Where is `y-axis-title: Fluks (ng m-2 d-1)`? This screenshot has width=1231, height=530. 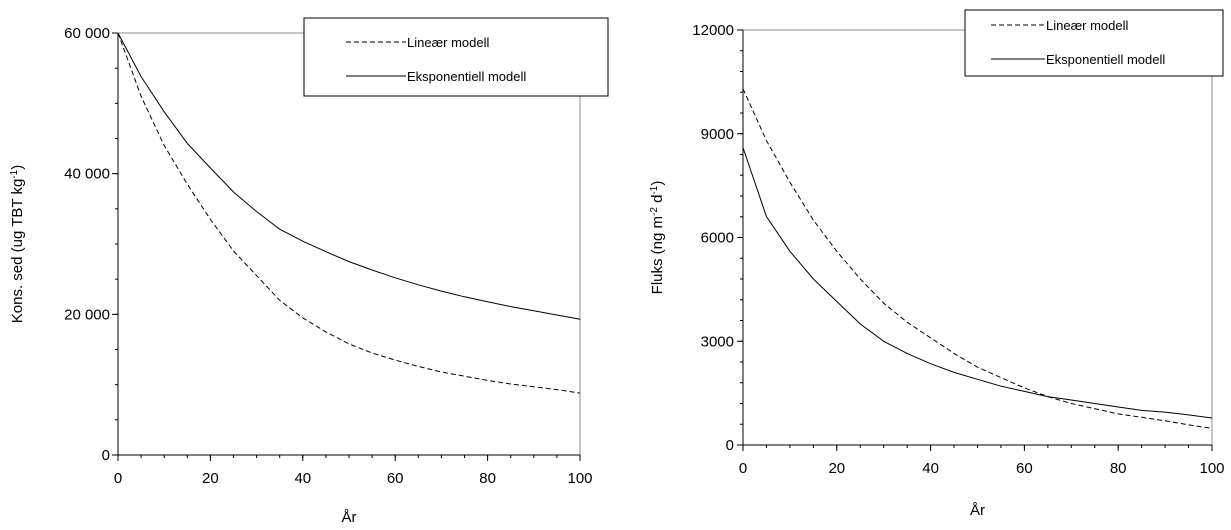 y-axis-title: Fluks (ng m-2 d-1) is located at coordinates (658, 238).